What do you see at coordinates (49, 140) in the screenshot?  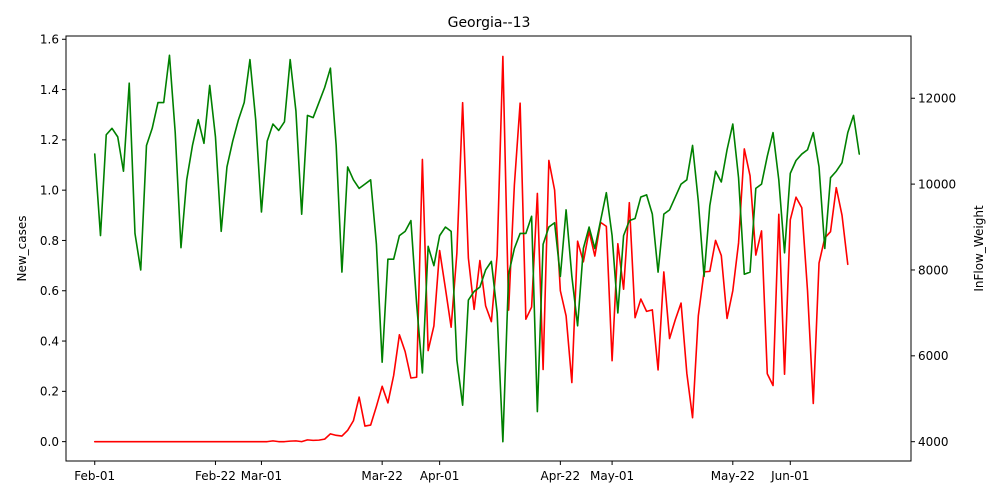 I see `y-left-tick-label: 1.2` at bounding box center [49, 140].